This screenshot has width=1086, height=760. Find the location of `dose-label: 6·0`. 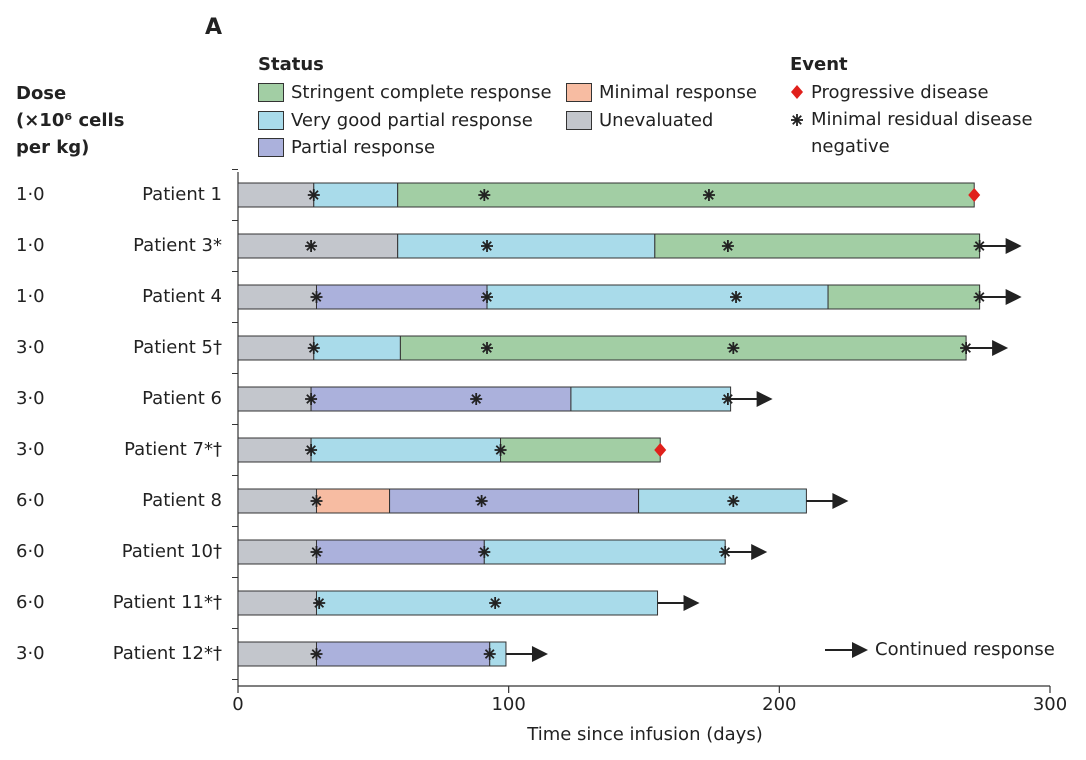

dose-label: 6·0 is located at coordinates (30, 500).